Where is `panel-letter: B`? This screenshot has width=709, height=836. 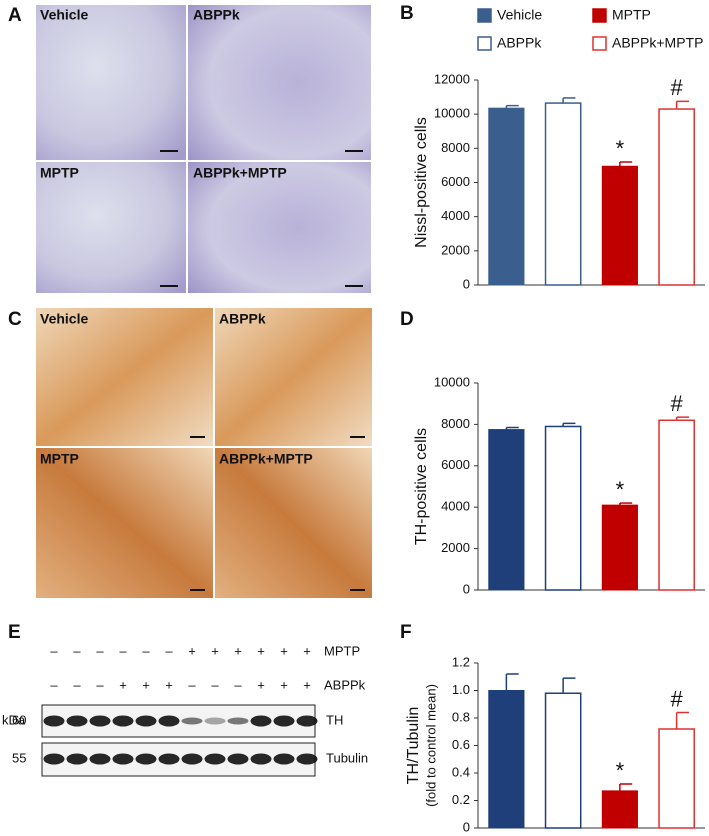 panel-letter: B is located at coordinates (407, 13).